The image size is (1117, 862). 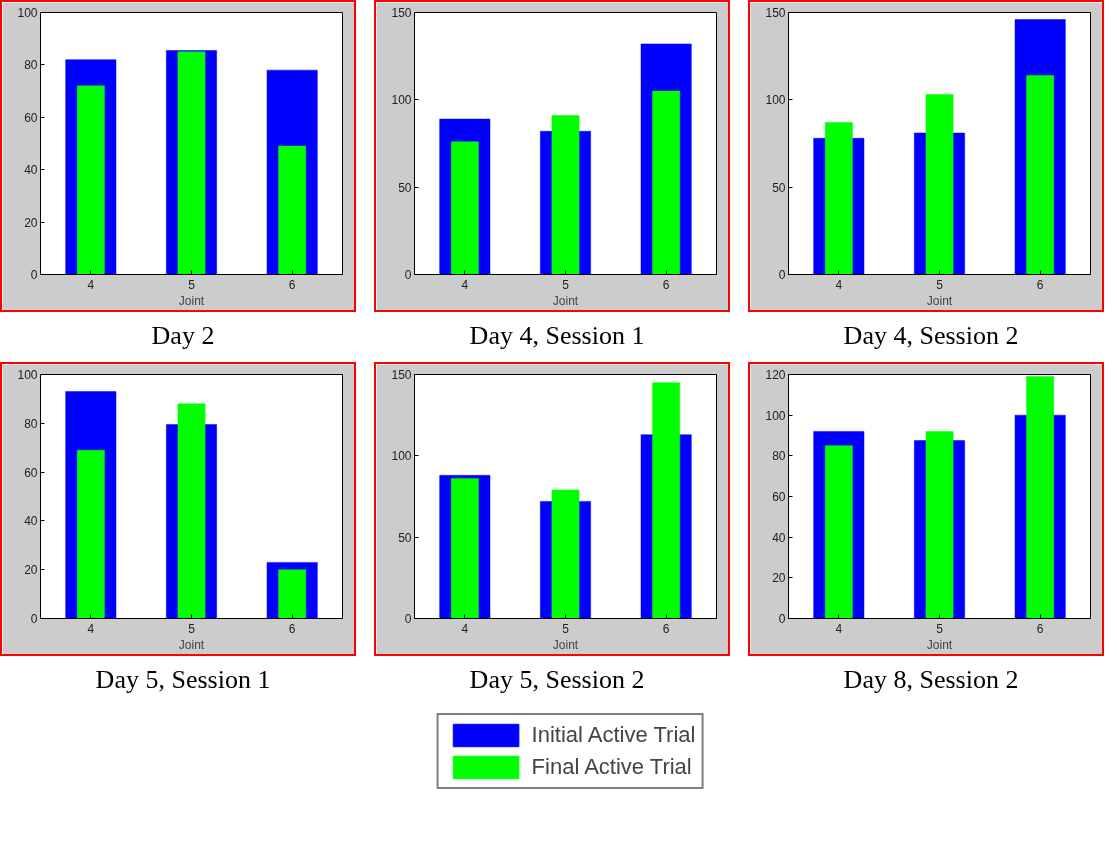 What do you see at coordinates (557, 336) in the screenshot?
I see `text: Day 4, Session 1` at bounding box center [557, 336].